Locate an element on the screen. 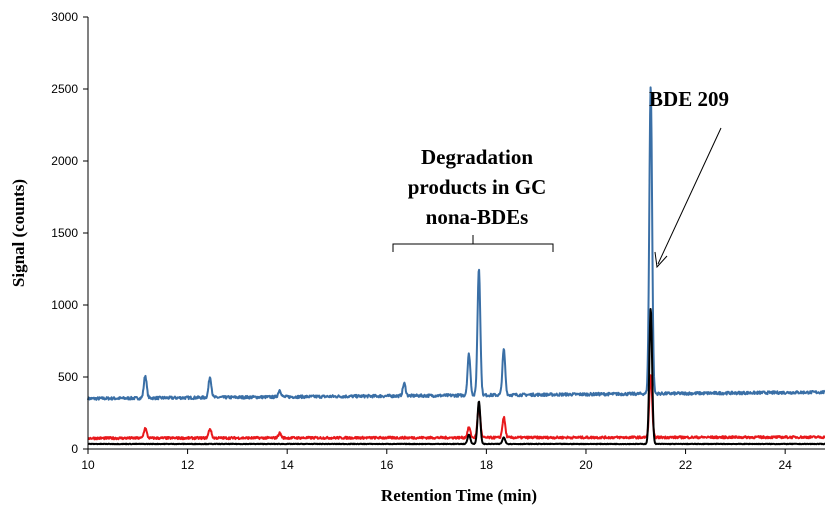 This screenshot has height=506, width=825. annotation-bde209: BDE 209 is located at coordinates (689, 99).